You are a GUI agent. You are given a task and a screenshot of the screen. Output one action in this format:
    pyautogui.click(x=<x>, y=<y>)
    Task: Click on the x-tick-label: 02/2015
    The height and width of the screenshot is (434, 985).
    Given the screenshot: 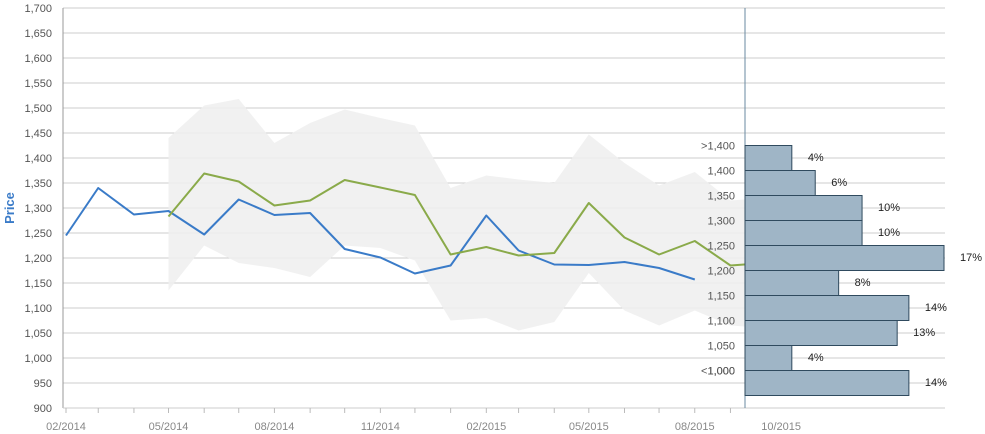 What is the action you would take?
    pyautogui.click(x=486, y=427)
    